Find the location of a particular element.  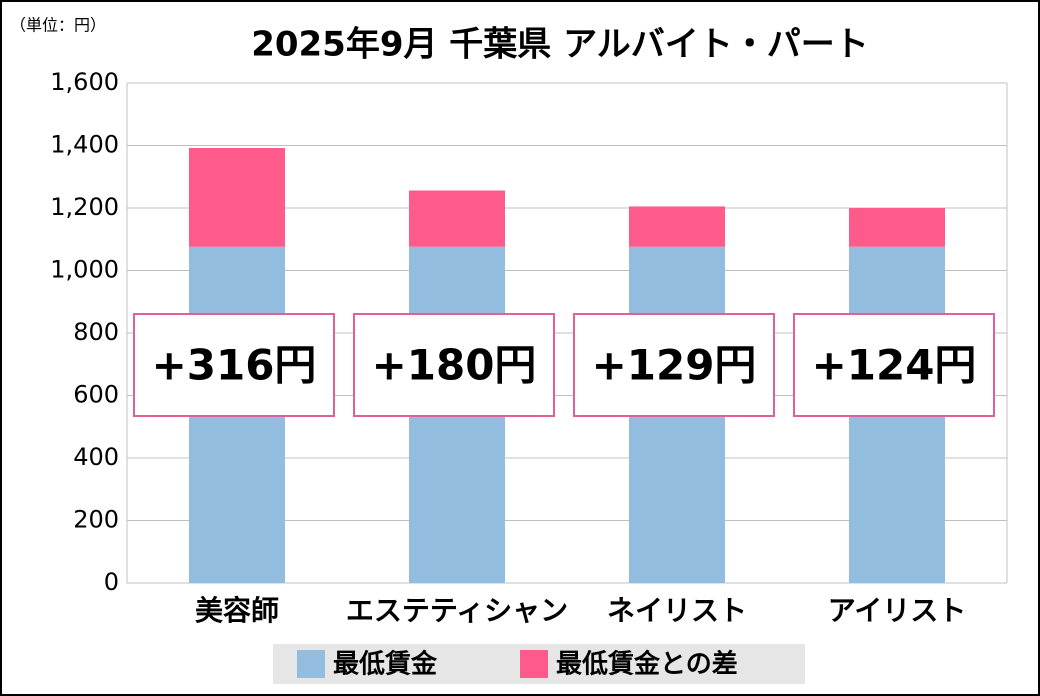

y-tick-label: 200 is located at coordinates (96, 520).